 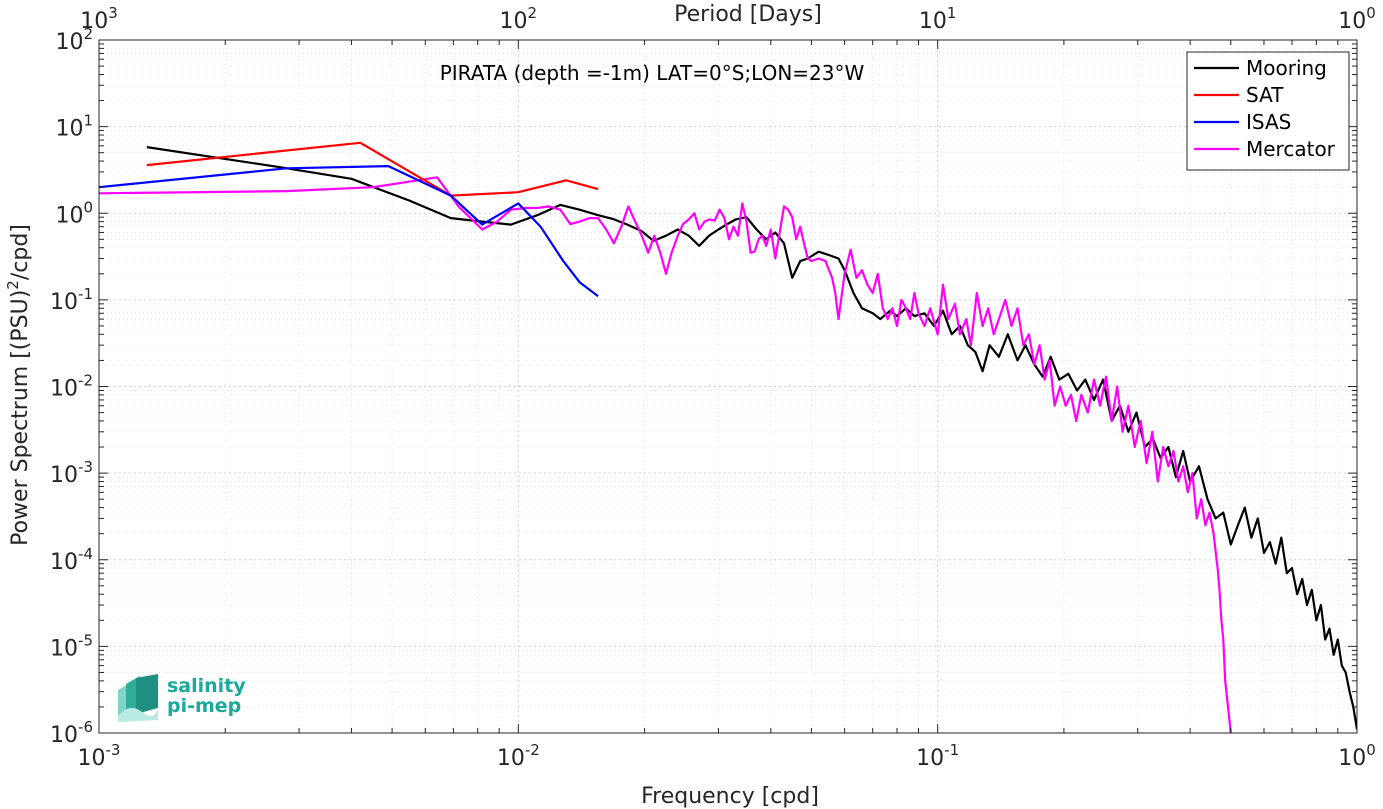 I want to click on legend-label-sat: SAT, so click(x=1265, y=95).